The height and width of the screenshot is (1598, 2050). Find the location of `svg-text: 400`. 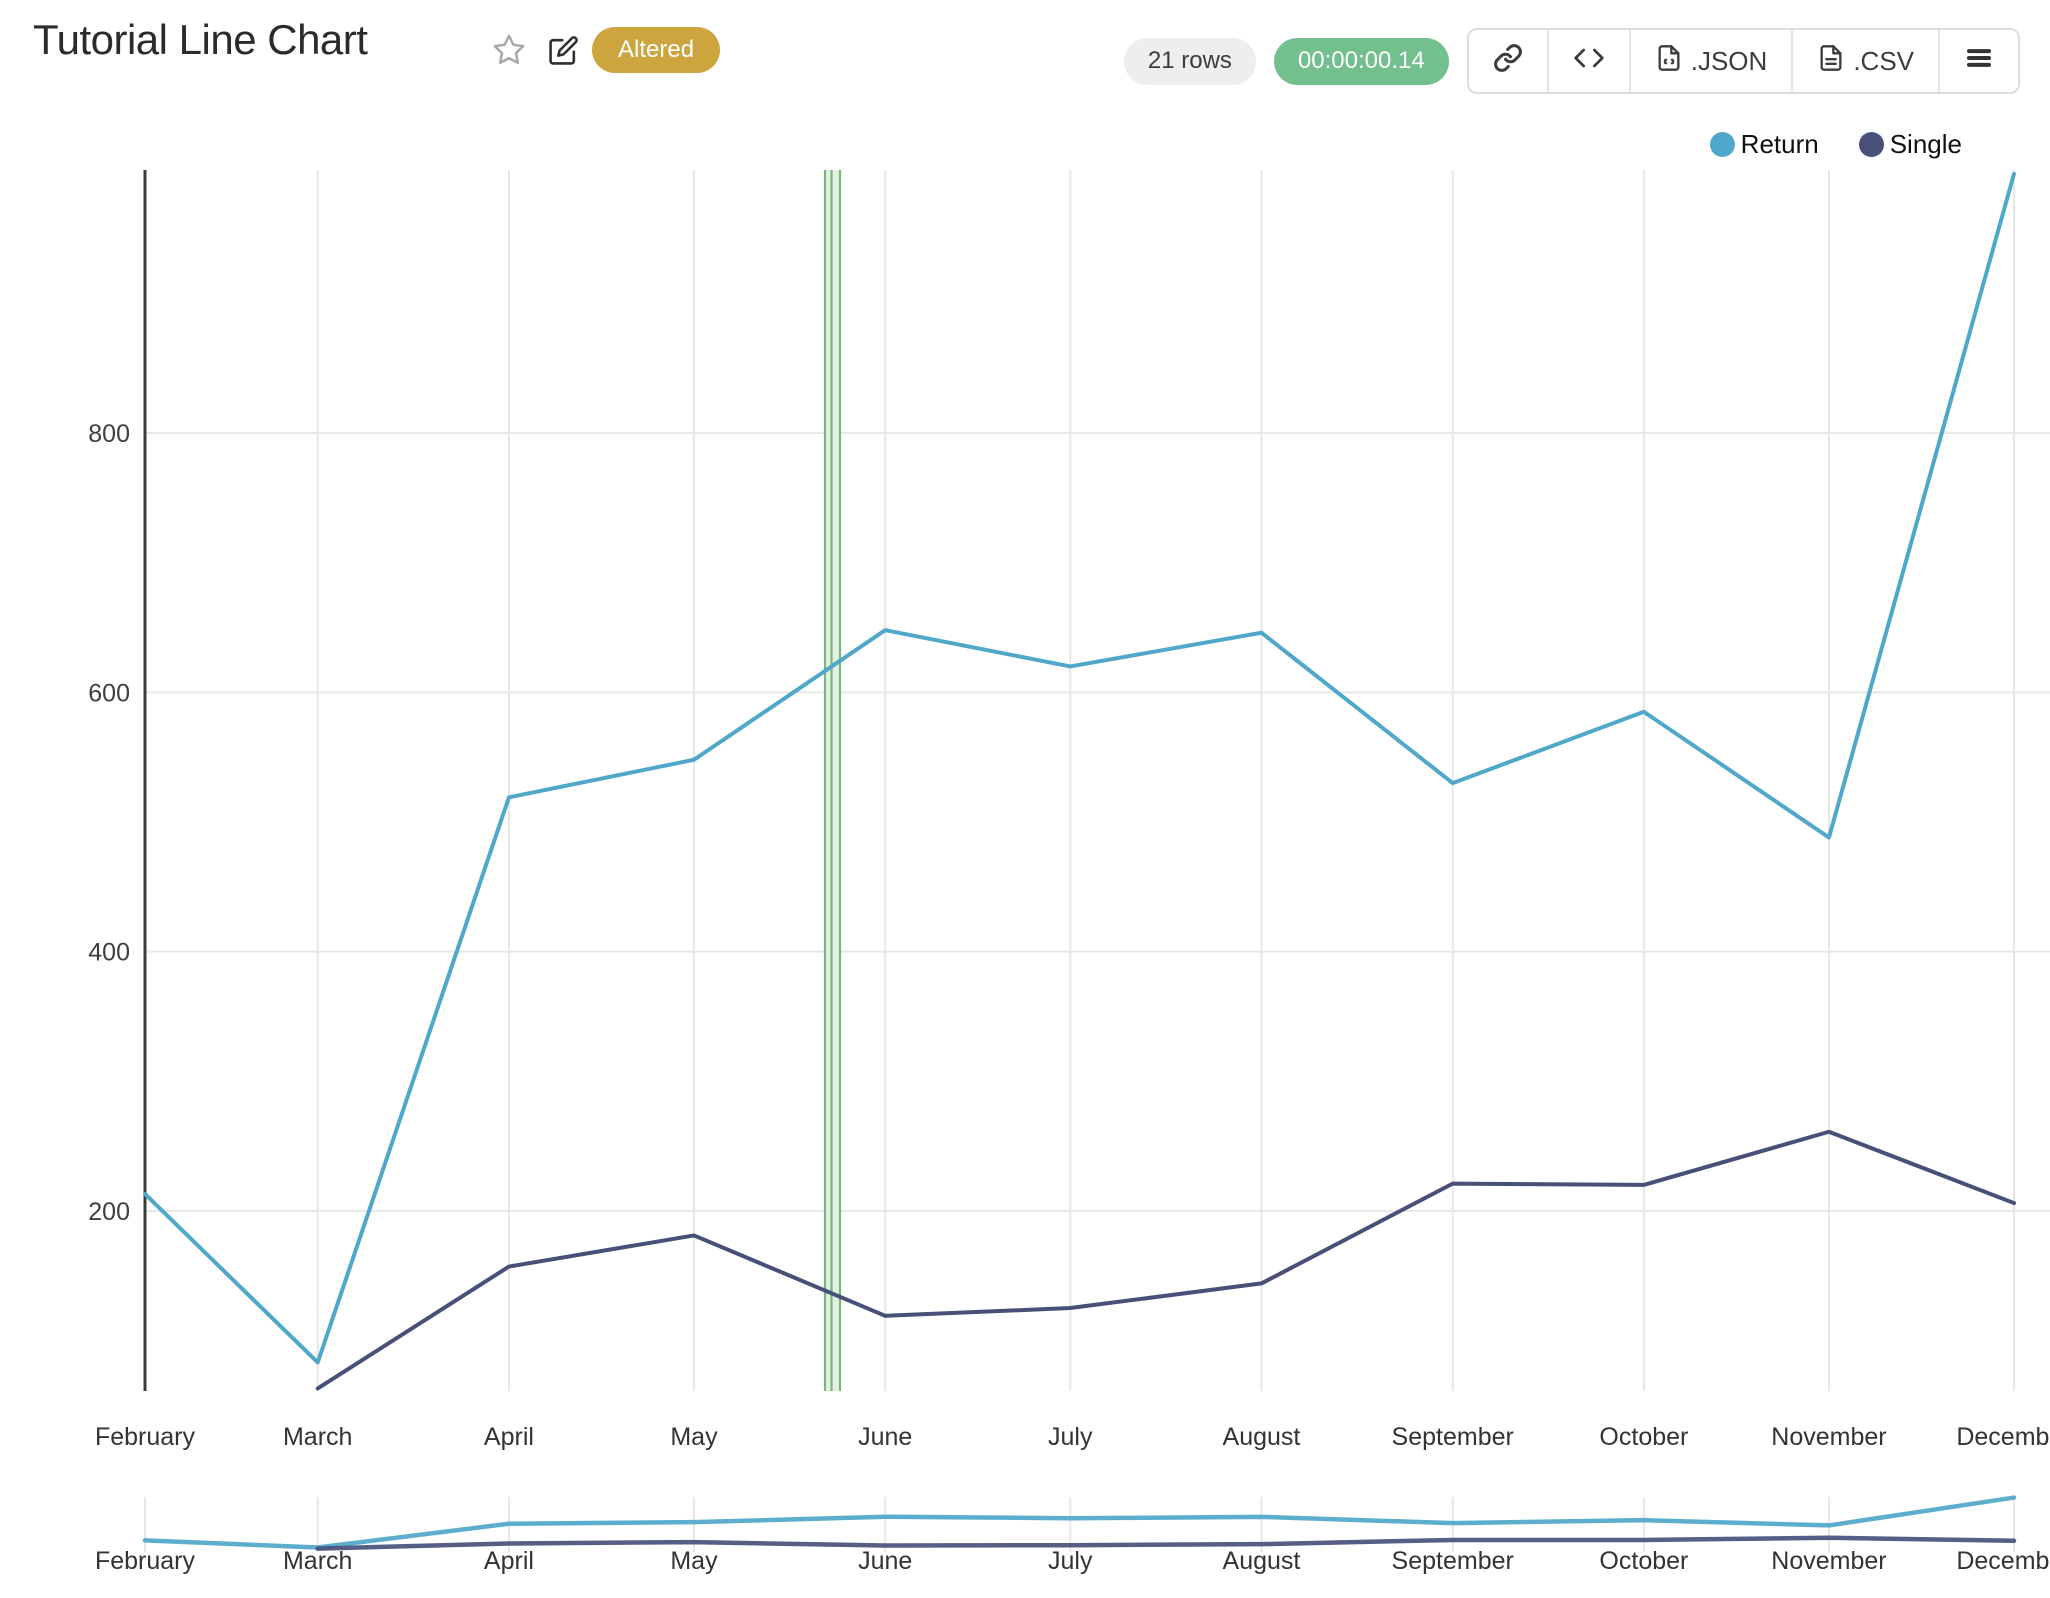

svg-text: 400 is located at coordinates (109, 953).